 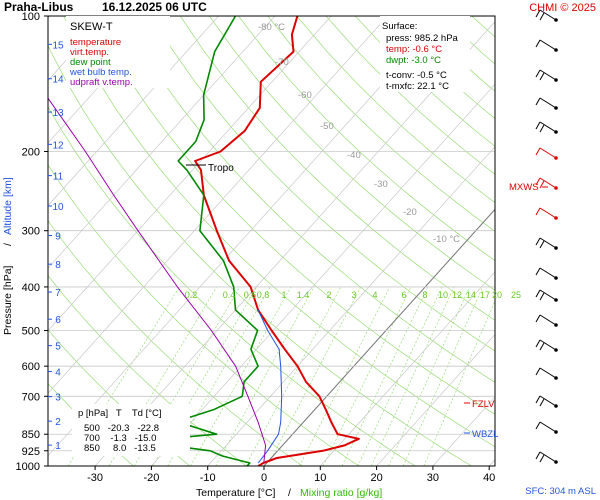 I want to click on surface-tconv: t-conv: -0.5 °C, so click(x=416, y=75).